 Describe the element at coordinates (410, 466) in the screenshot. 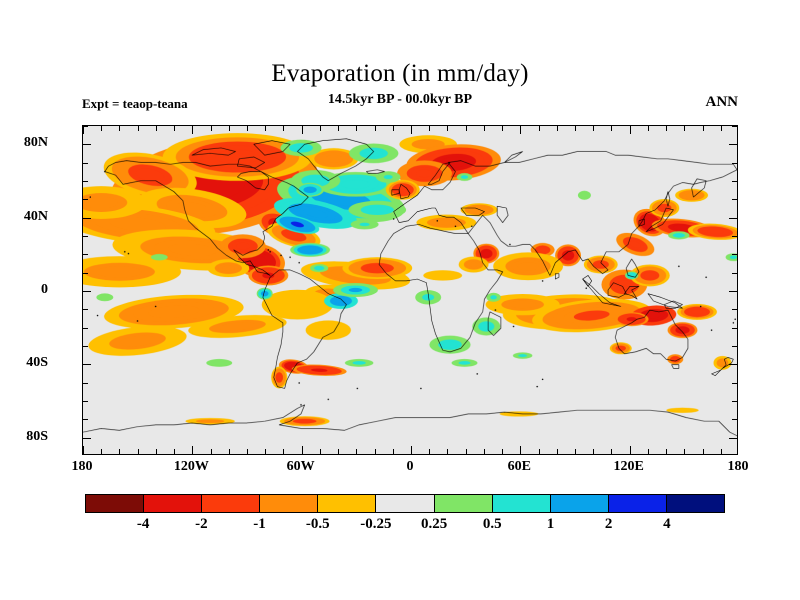

I see `x-axis-label-3: 0` at that location.